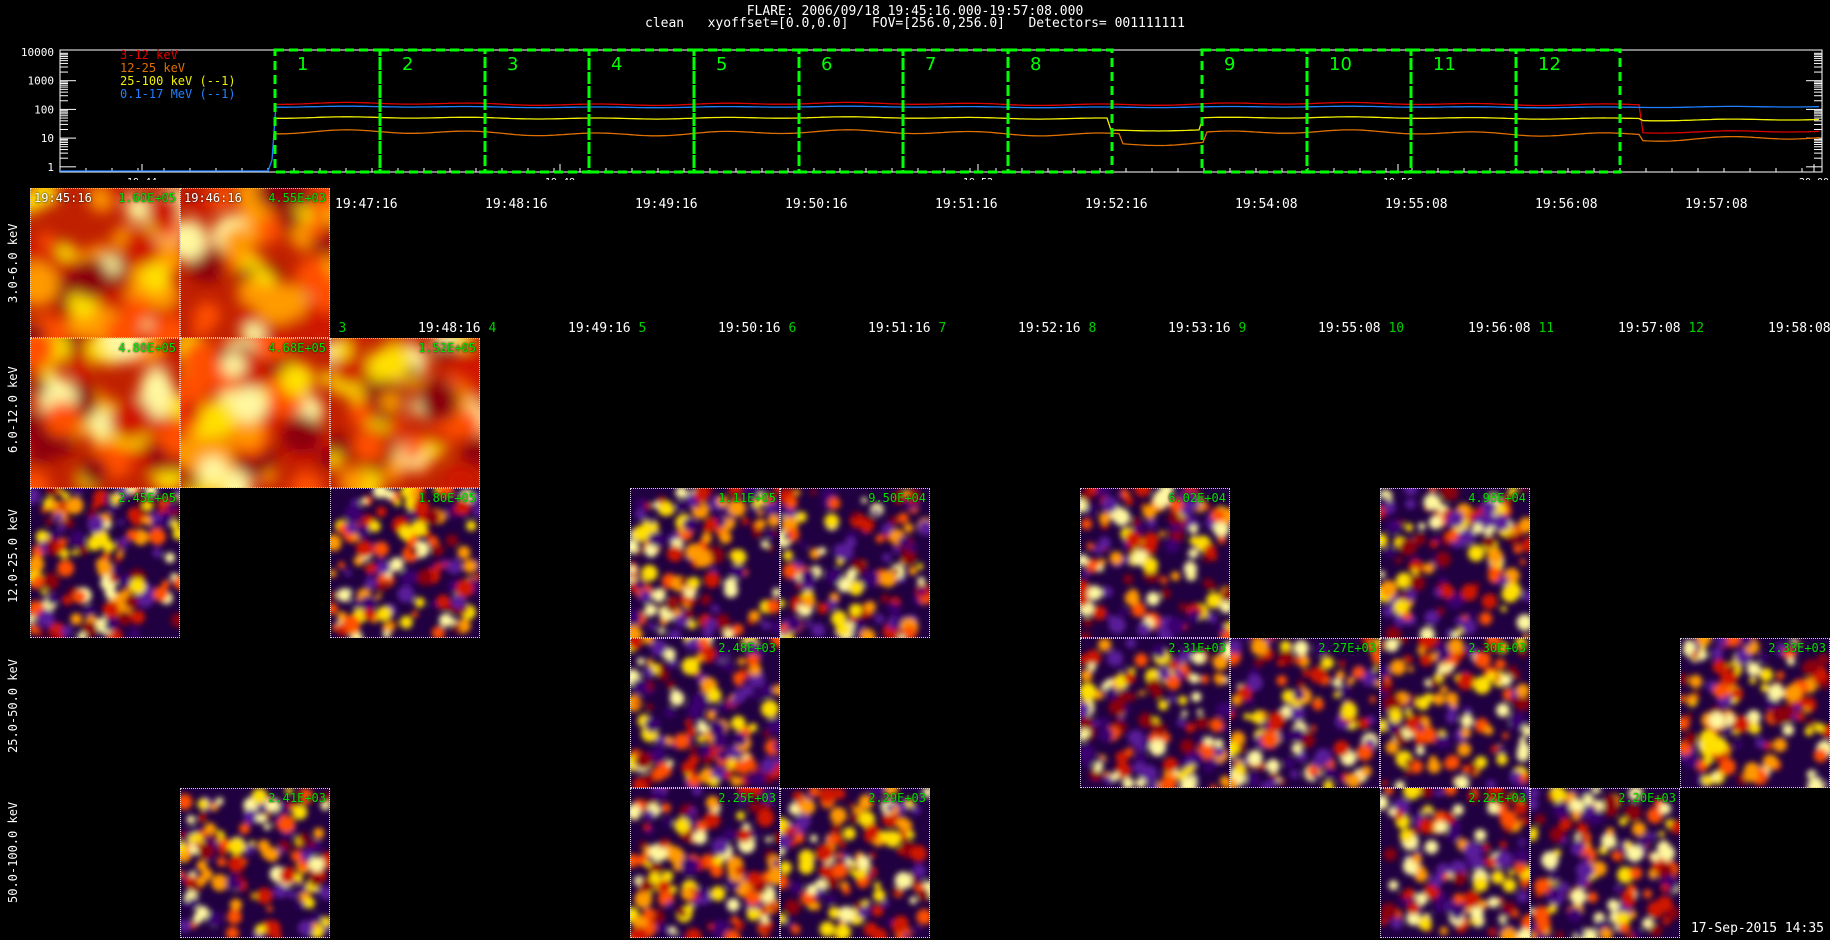  I want to click on image-tile: 2.29E+03, so click(855, 863).